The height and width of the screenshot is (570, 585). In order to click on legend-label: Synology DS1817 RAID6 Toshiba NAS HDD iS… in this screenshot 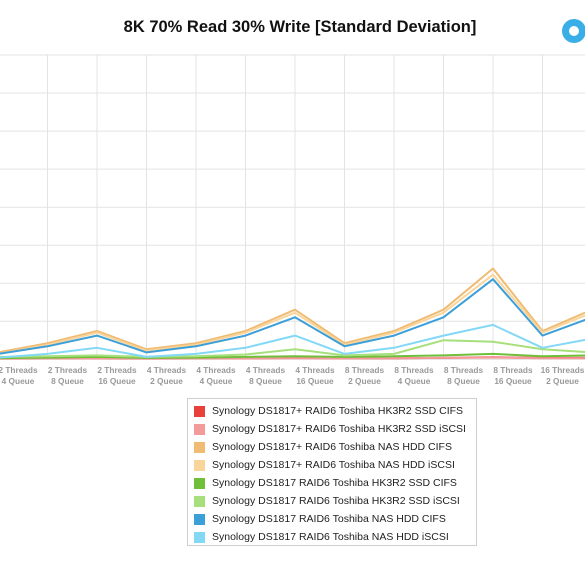, I will do `click(330, 537)`.